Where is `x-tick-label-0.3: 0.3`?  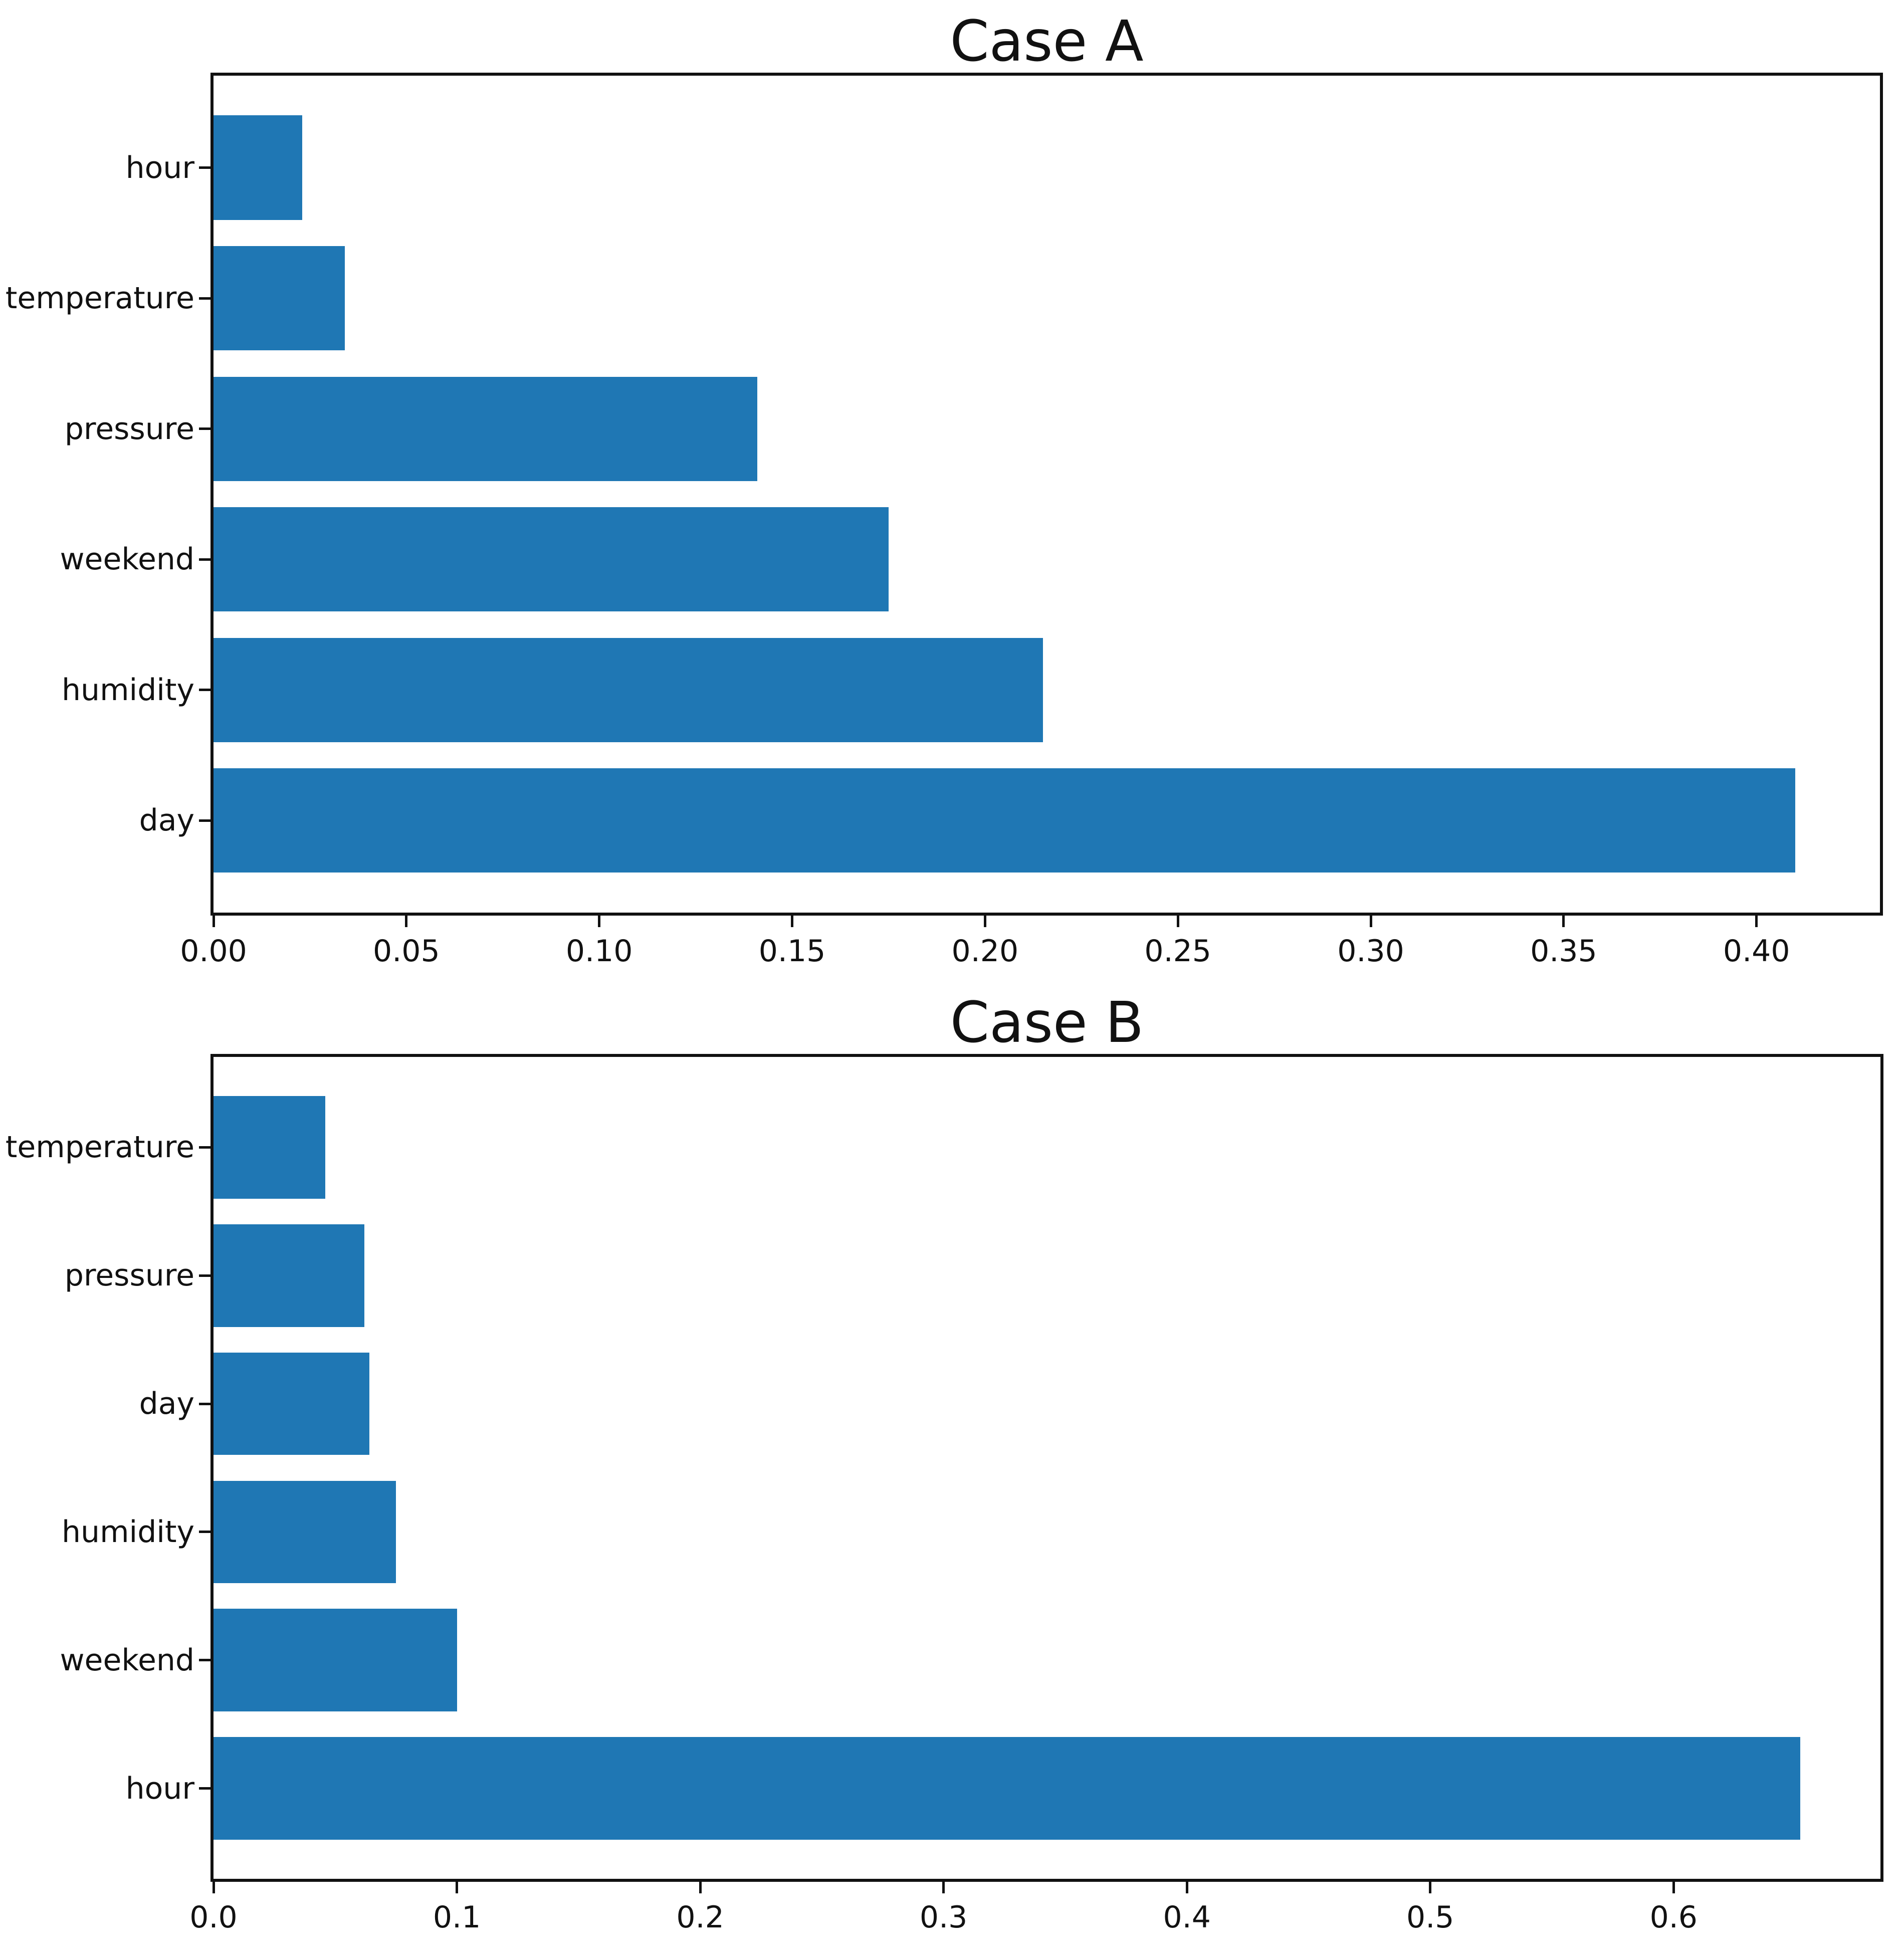
x-tick-label-0.3: 0.3 is located at coordinates (943, 1917).